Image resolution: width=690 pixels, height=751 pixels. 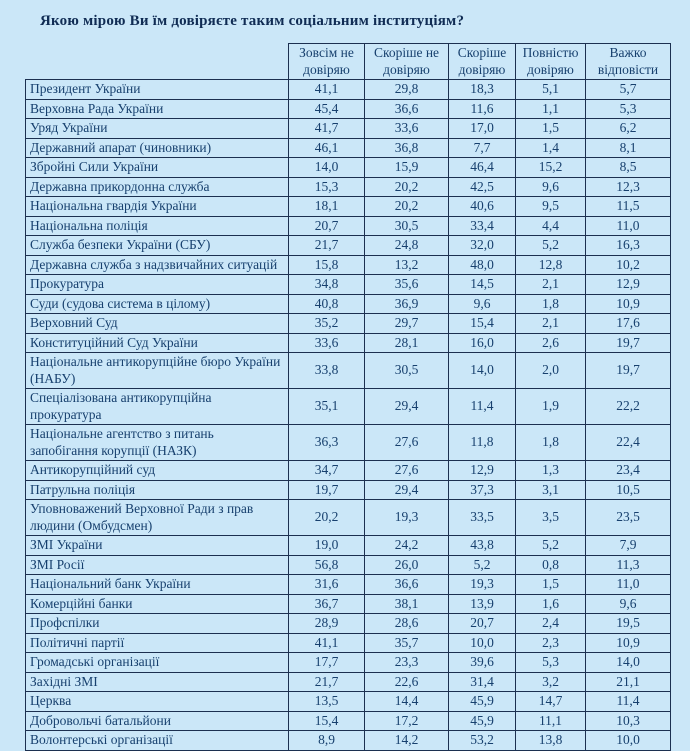 What do you see at coordinates (326, 89) in the screenshot?
I see `value-cell: 41,1` at bounding box center [326, 89].